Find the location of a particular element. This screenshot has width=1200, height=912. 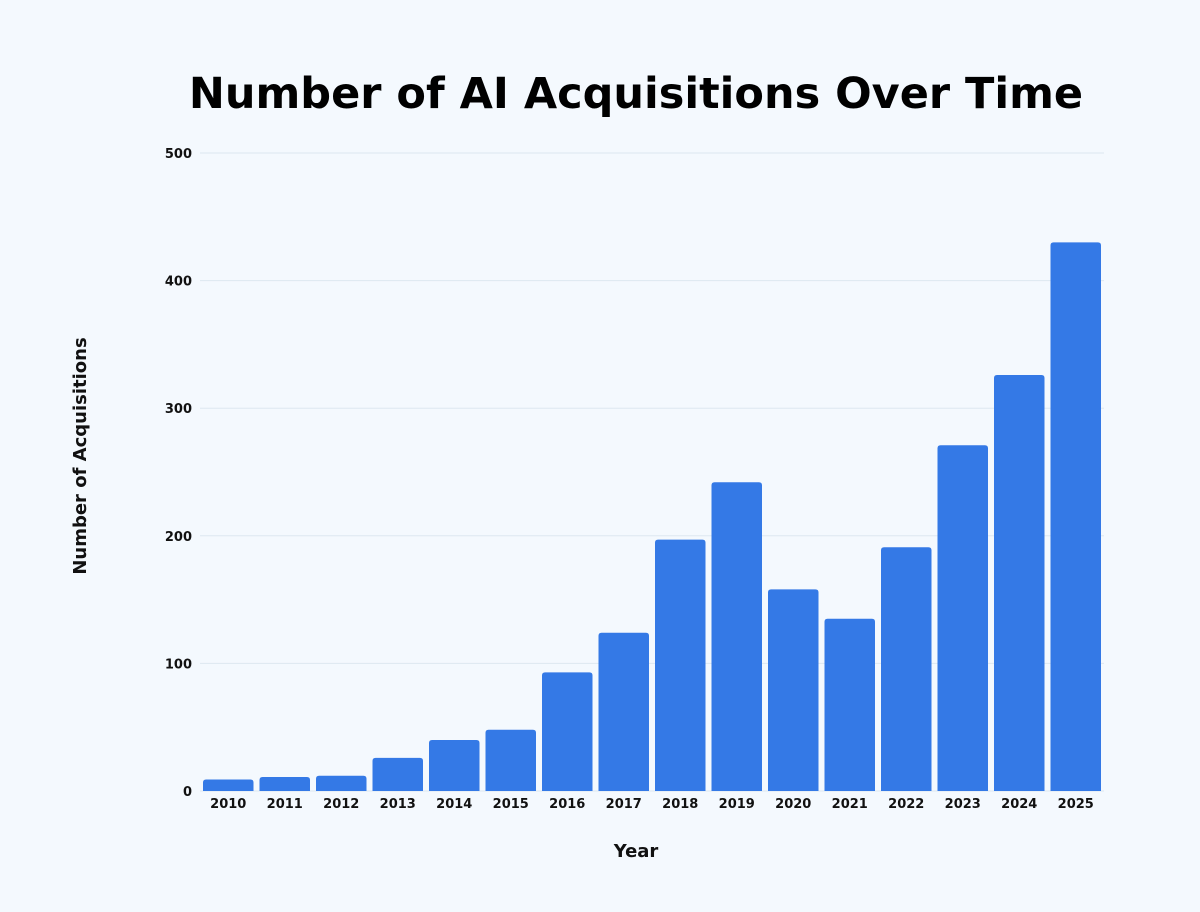

x-tick-label: 2015 is located at coordinates (511, 804).